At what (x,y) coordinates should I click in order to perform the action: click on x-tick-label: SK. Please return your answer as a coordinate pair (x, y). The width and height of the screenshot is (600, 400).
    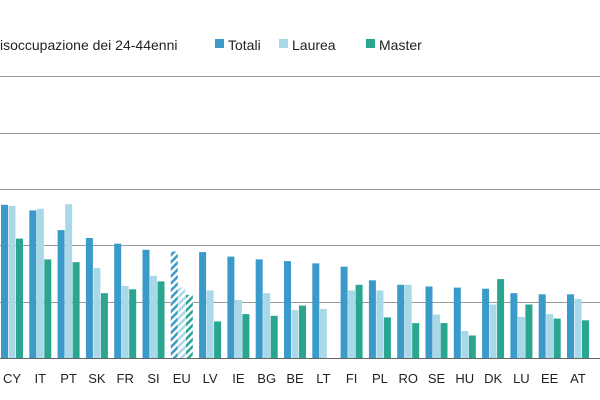
    Looking at the image, I should click on (97, 378).